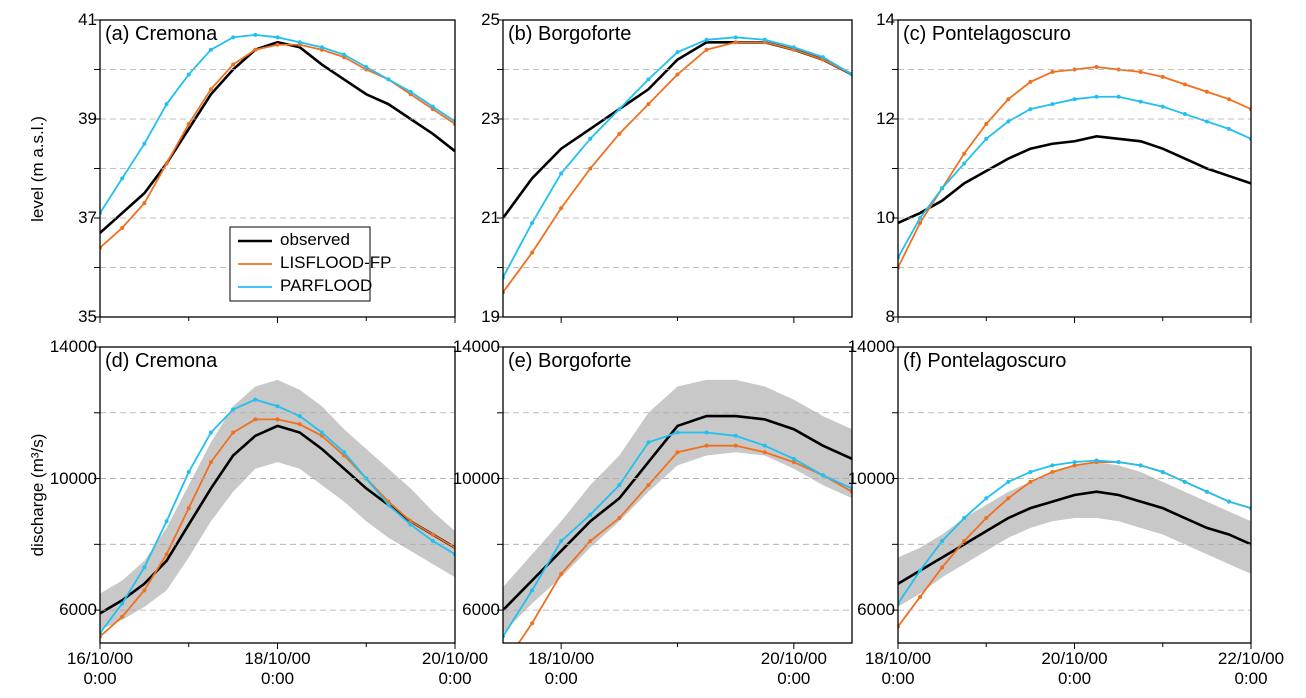 The image size is (1306, 698). What do you see at coordinates (570, 361) in the screenshot?
I see `panel-title: (e) Borgoforte` at bounding box center [570, 361].